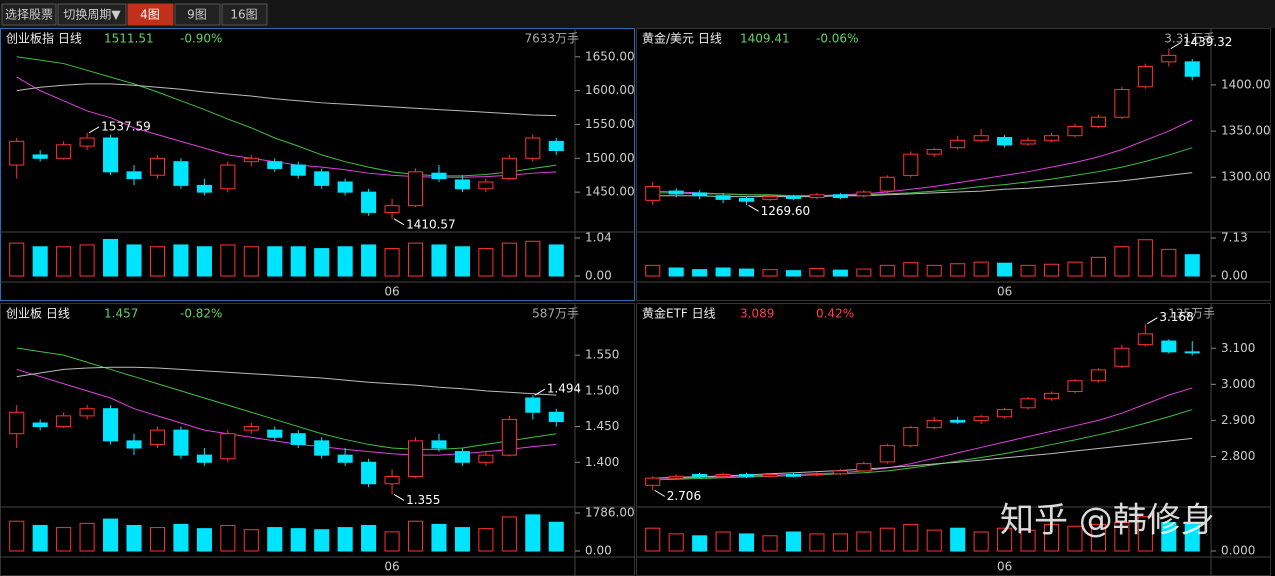 Image resolution: width=1275 pixels, height=576 pixels. What do you see at coordinates (129, 39) in the screenshot?
I see `last-price: 1511.51` at bounding box center [129, 39].